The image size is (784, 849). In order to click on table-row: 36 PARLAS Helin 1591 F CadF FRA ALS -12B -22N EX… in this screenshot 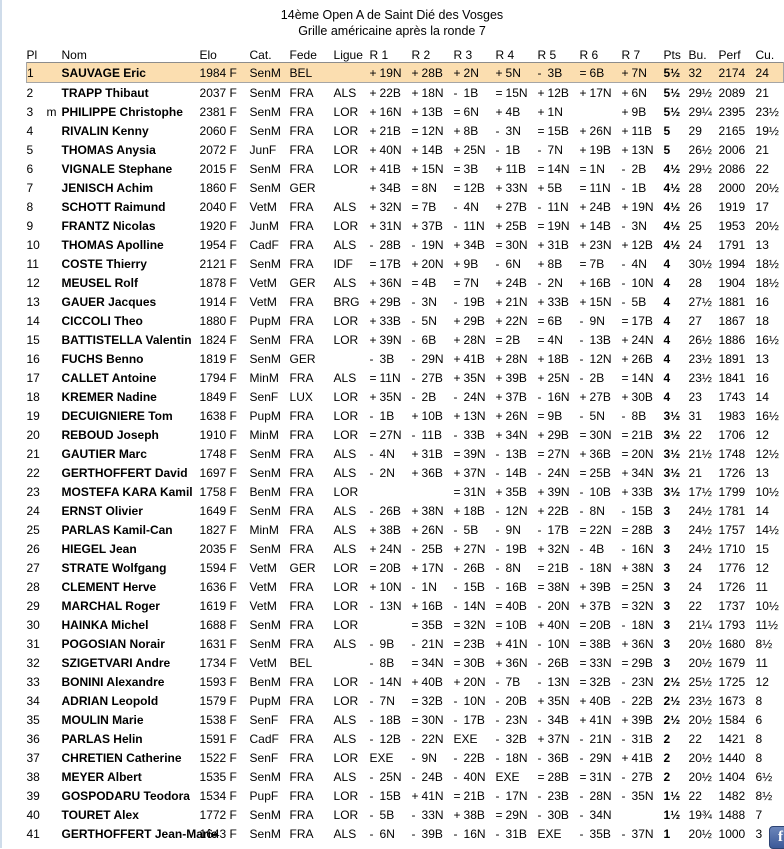, I will do `click(405, 738)`.